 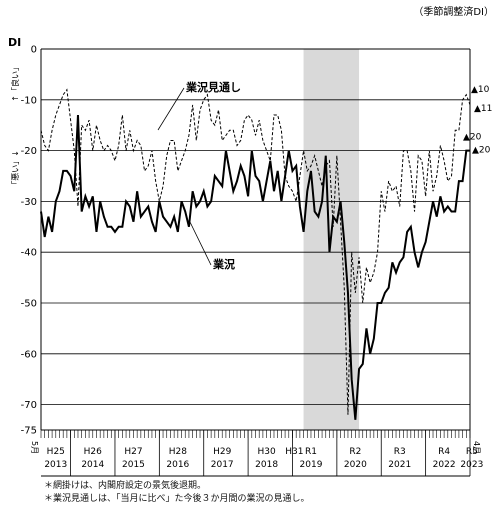 What do you see at coordinates (222, 452) in the screenshot?
I see `x-era-label: H29` at bounding box center [222, 452].